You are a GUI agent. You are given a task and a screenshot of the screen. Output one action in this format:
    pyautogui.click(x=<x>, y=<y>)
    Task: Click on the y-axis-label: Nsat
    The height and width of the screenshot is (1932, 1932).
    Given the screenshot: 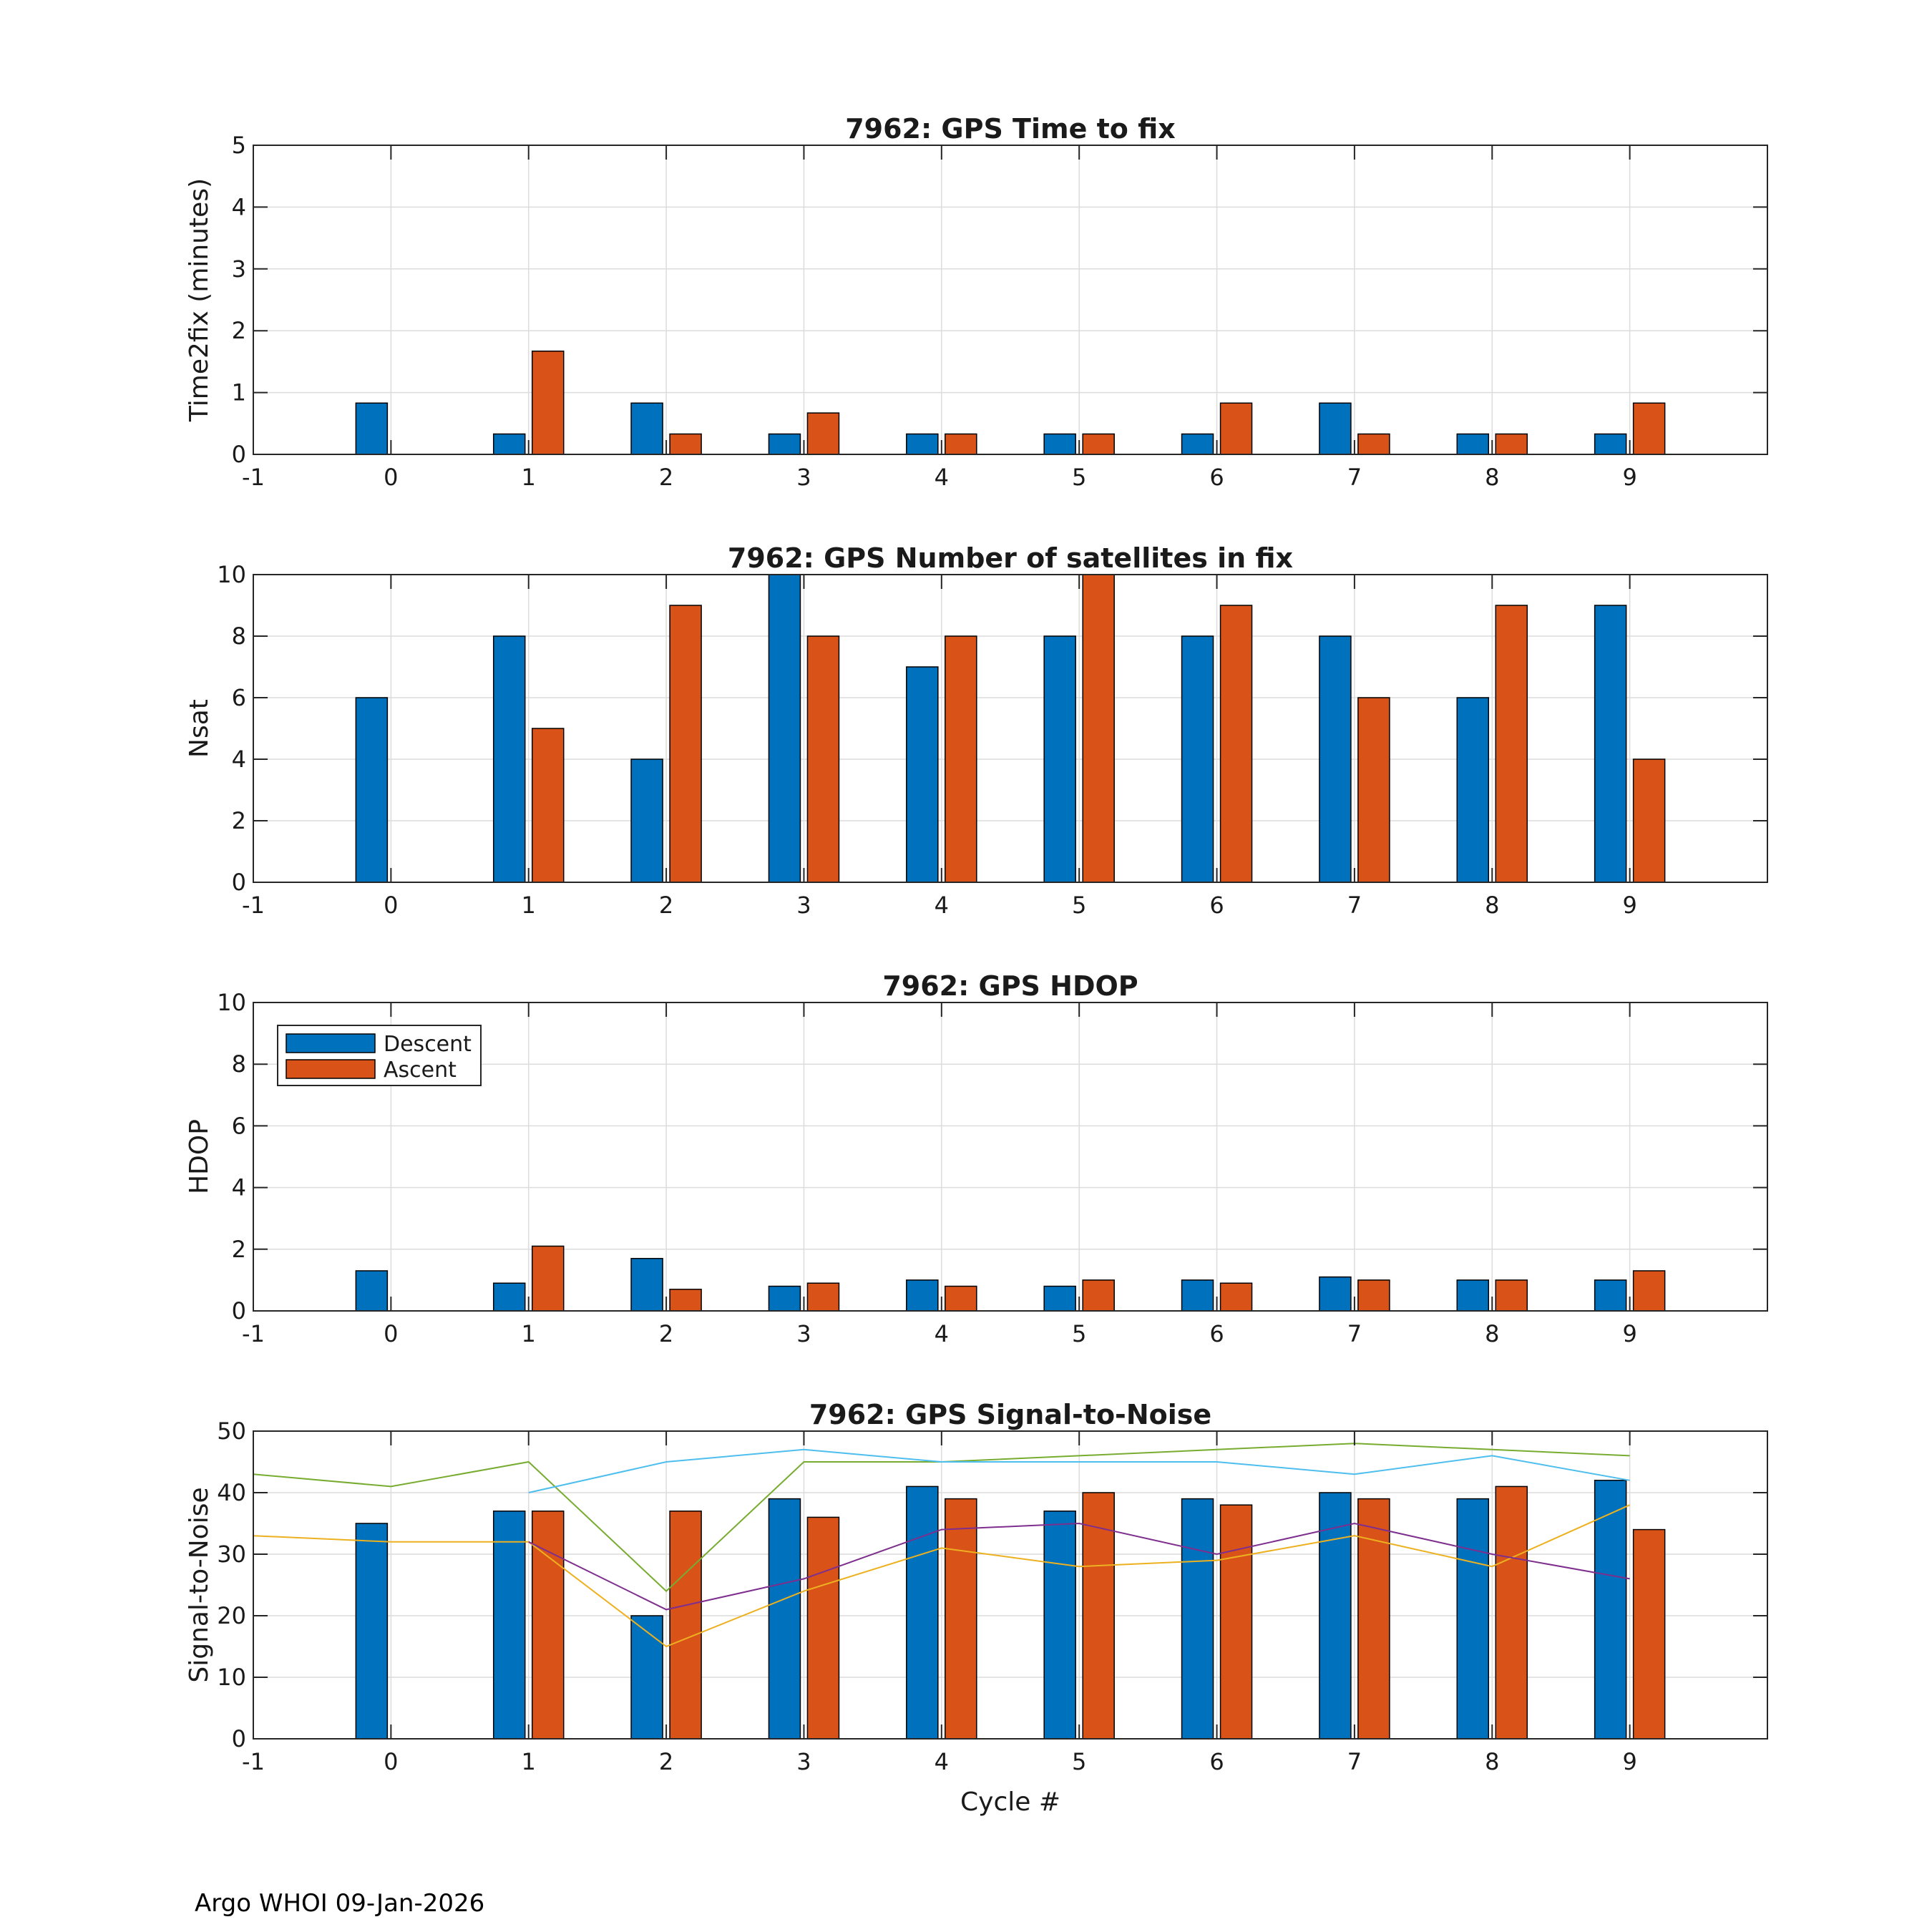 What is the action you would take?
    pyautogui.click(x=199, y=728)
    